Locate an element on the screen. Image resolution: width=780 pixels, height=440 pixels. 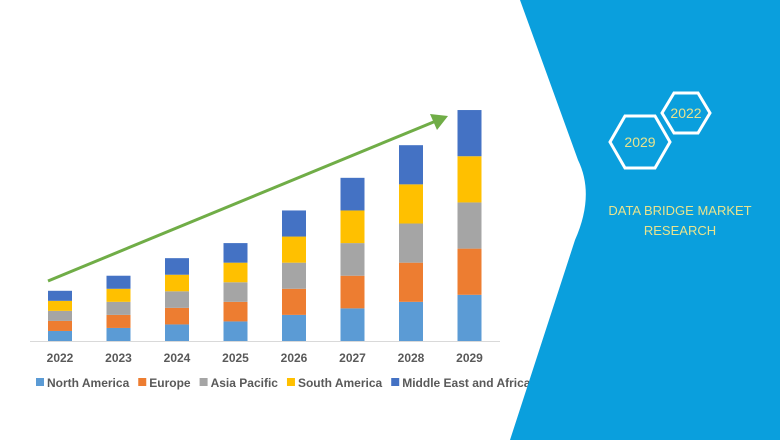
brand-name-line1: DATA BRIDGE MARKET is located at coordinates (679, 210).